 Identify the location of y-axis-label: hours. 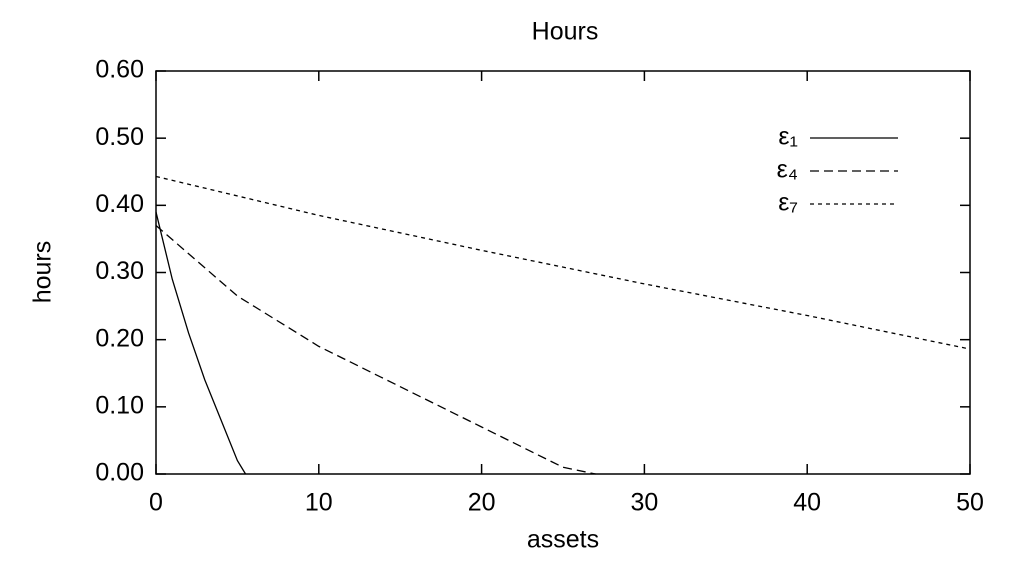
(43, 272).